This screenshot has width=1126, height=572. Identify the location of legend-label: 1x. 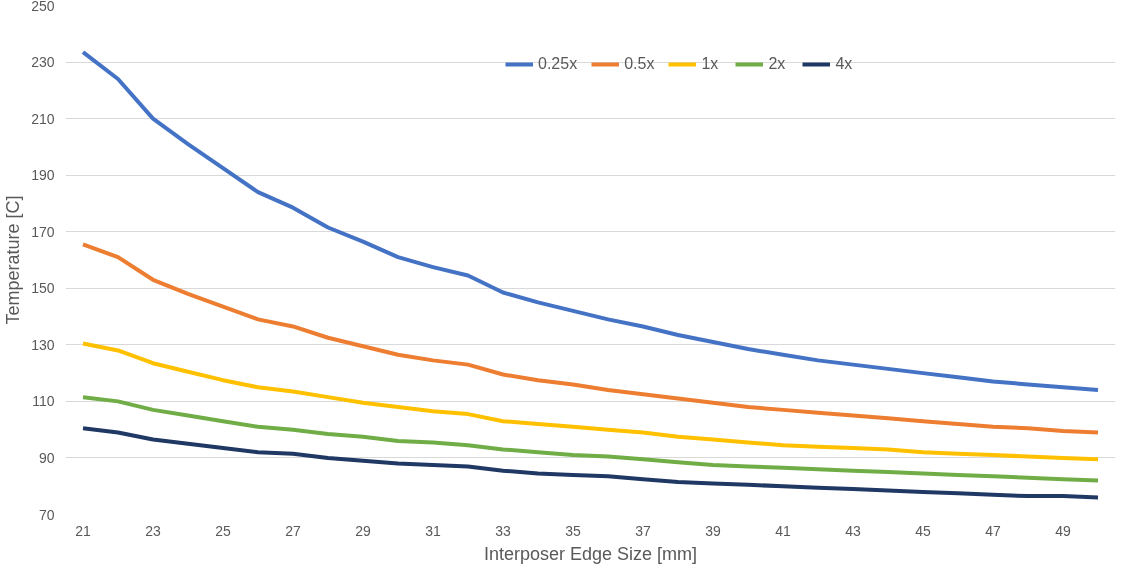
(710, 64).